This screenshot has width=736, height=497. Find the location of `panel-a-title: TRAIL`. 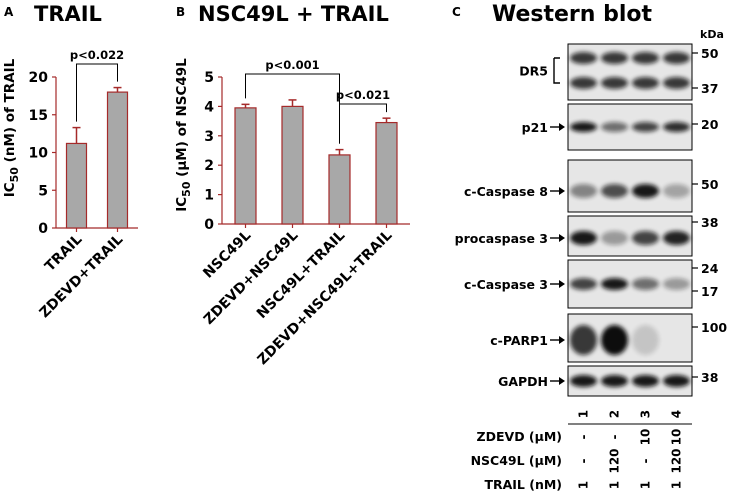

panel-a-title: TRAIL is located at coordinates (68, 14).